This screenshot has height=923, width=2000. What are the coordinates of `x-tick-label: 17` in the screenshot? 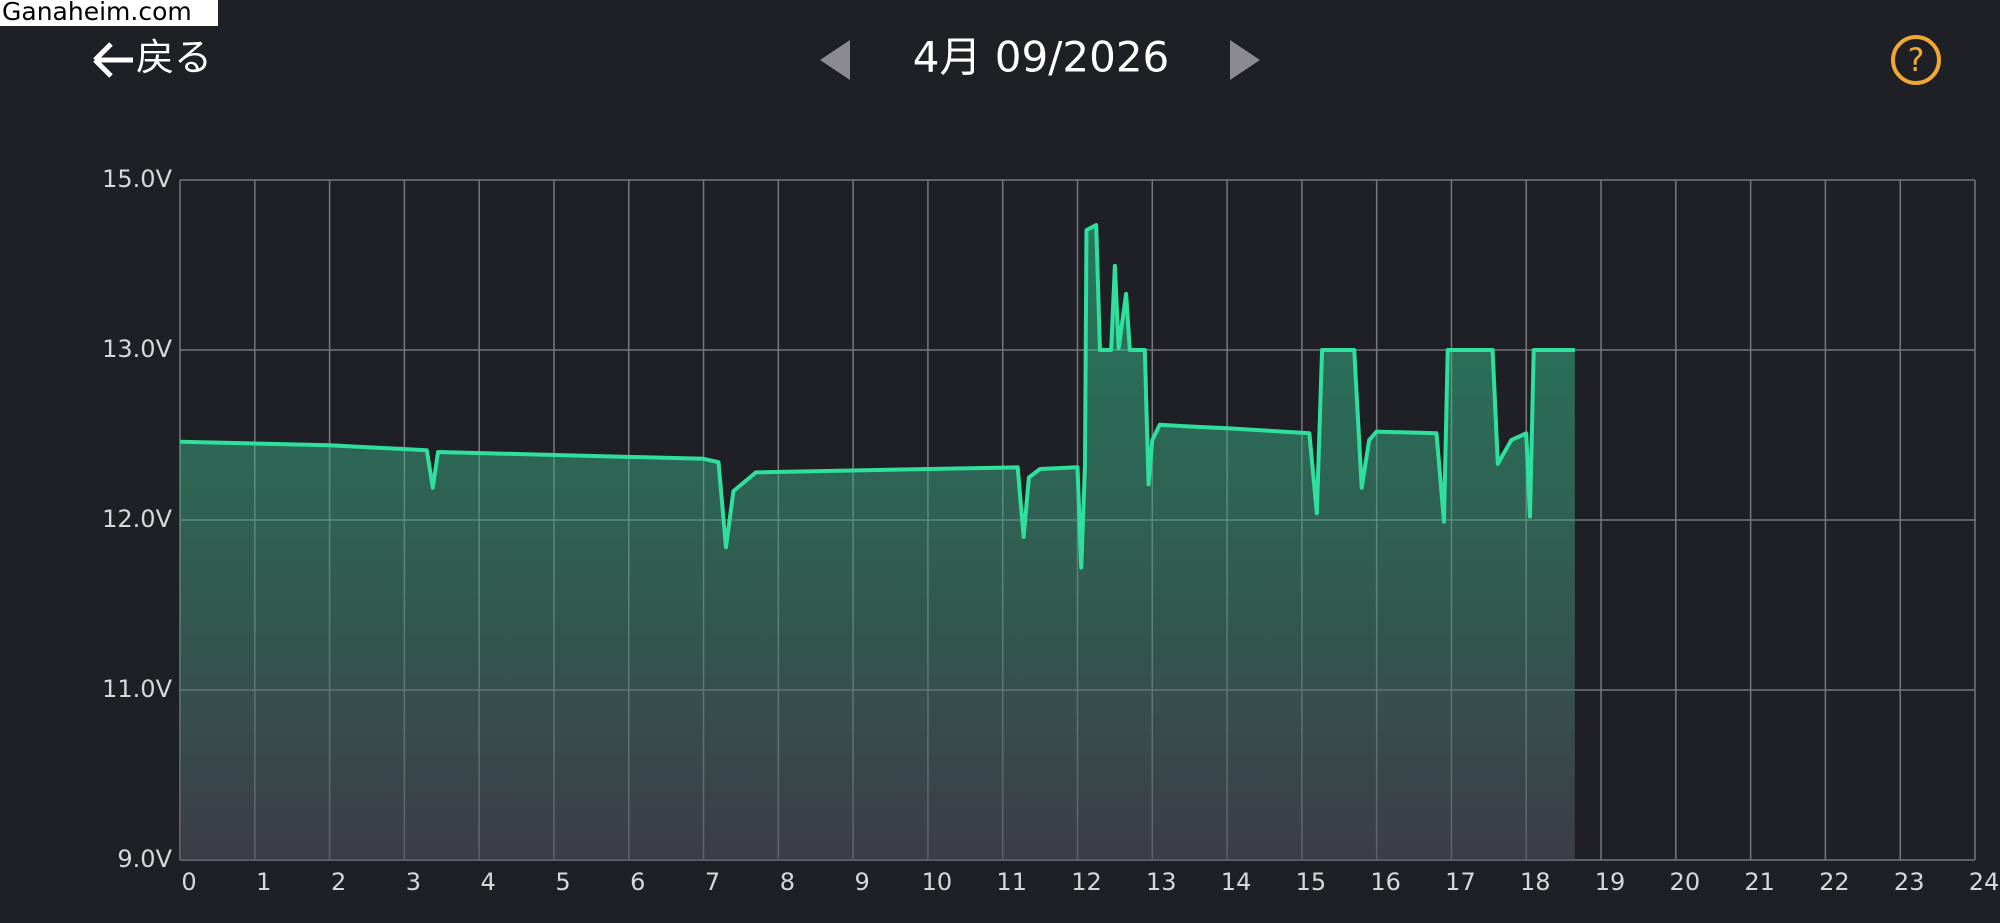 It's located at (1460, 882).